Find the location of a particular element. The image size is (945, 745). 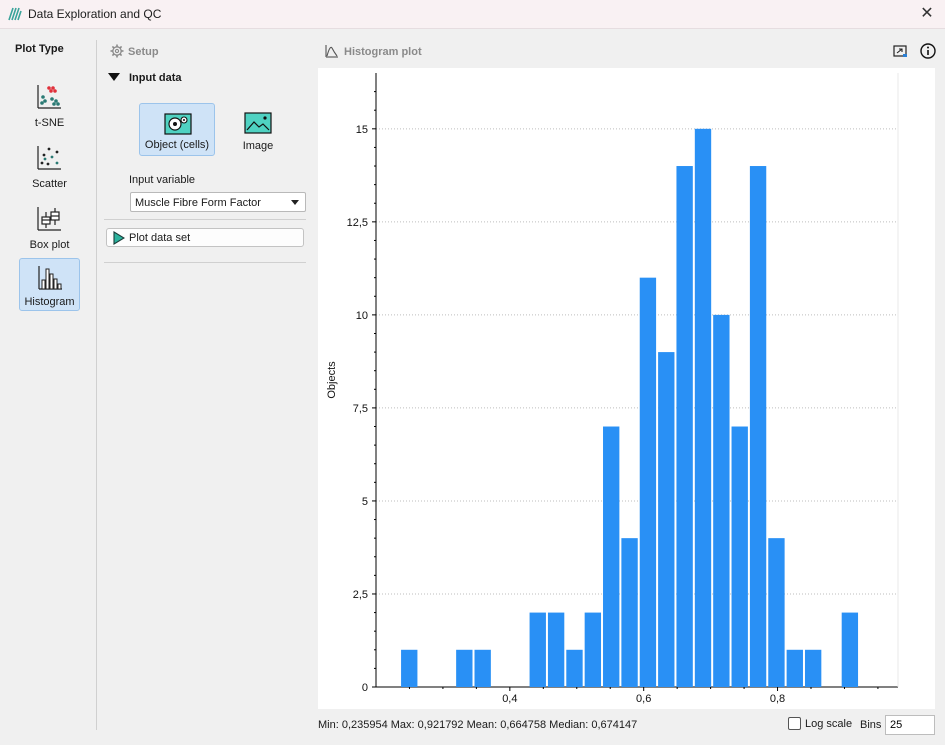

source-object-cells-button: Object (cells) is located at coordinates (177, 129).